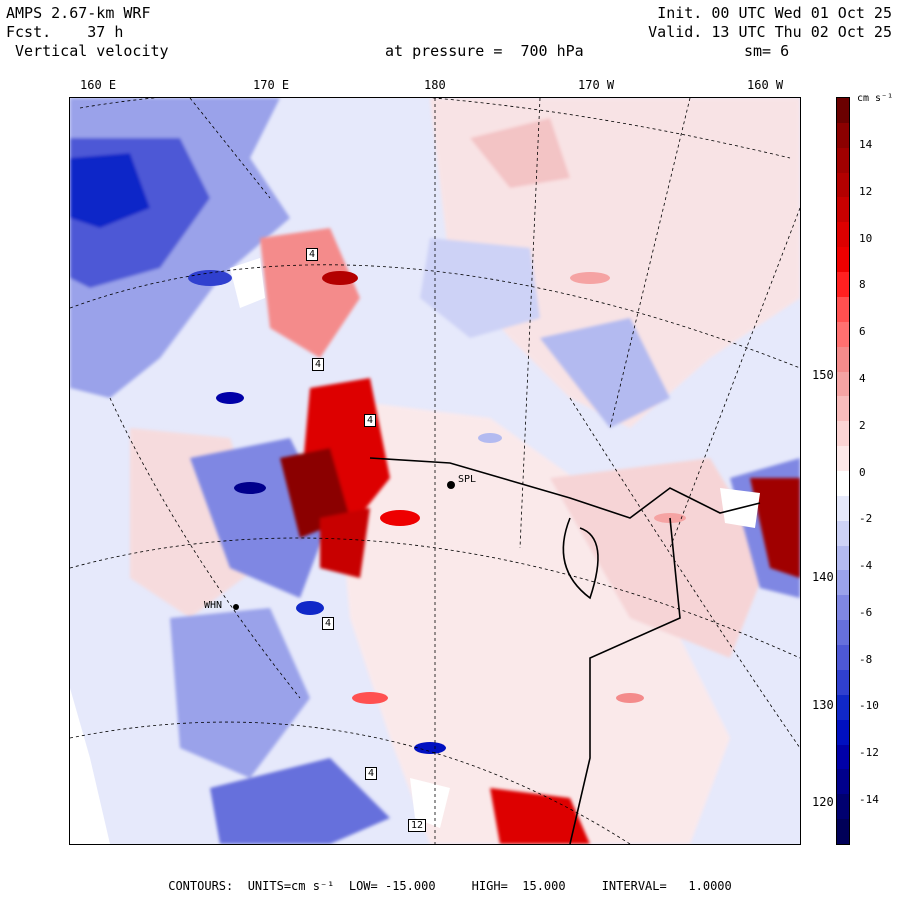  Describe the element at coordinates (767, 51) in the screenshot. I see `smoothing-label: sm= 6` at that location.